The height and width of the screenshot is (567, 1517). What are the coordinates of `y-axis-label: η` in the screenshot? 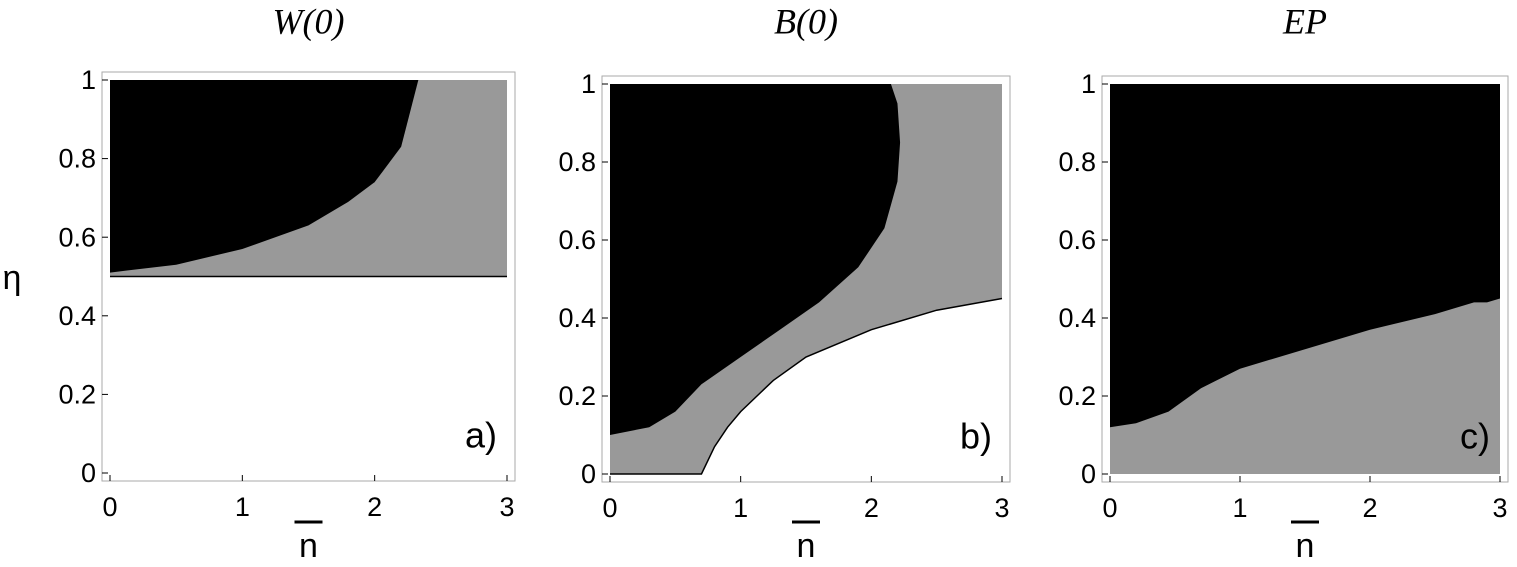 It's located at (12, 278).